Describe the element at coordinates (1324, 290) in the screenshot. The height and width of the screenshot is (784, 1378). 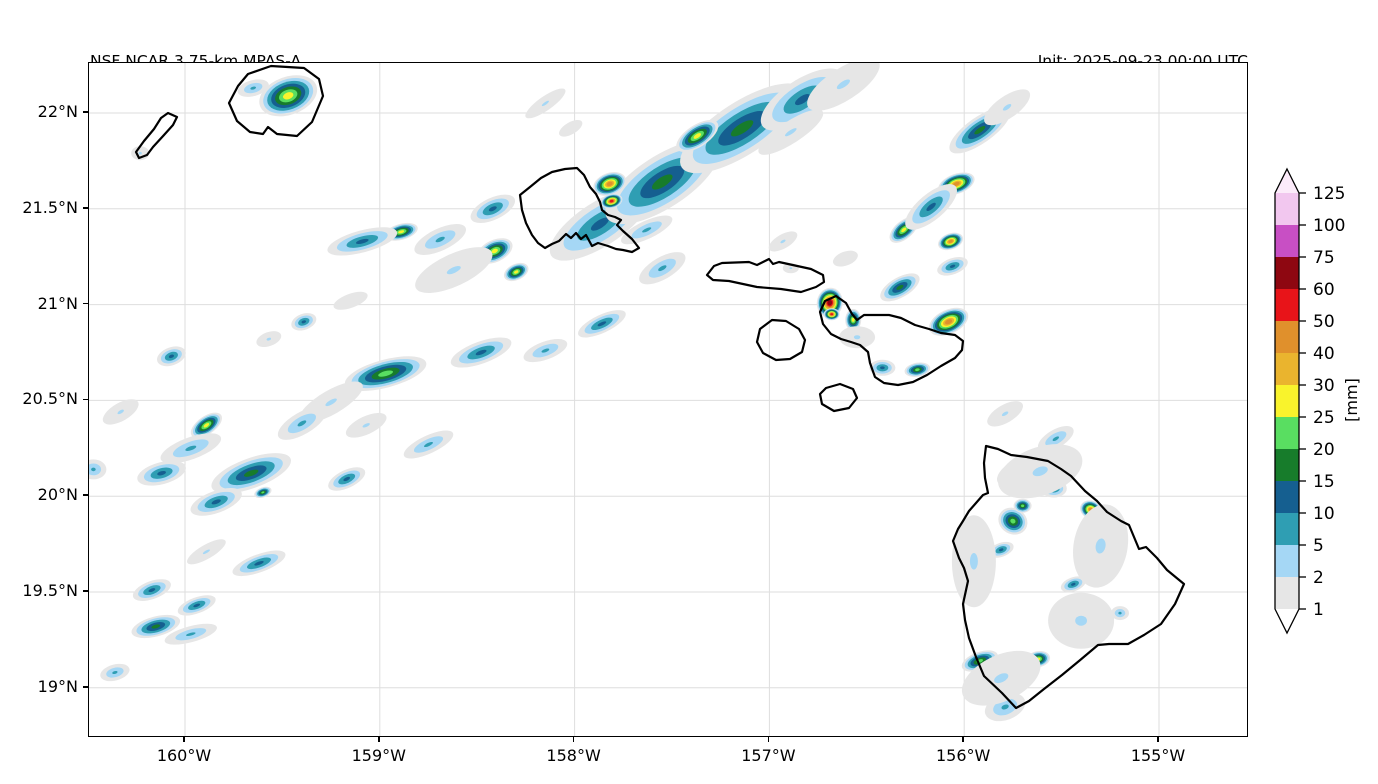
I see `colorbar-tick-label: 60` at that location.